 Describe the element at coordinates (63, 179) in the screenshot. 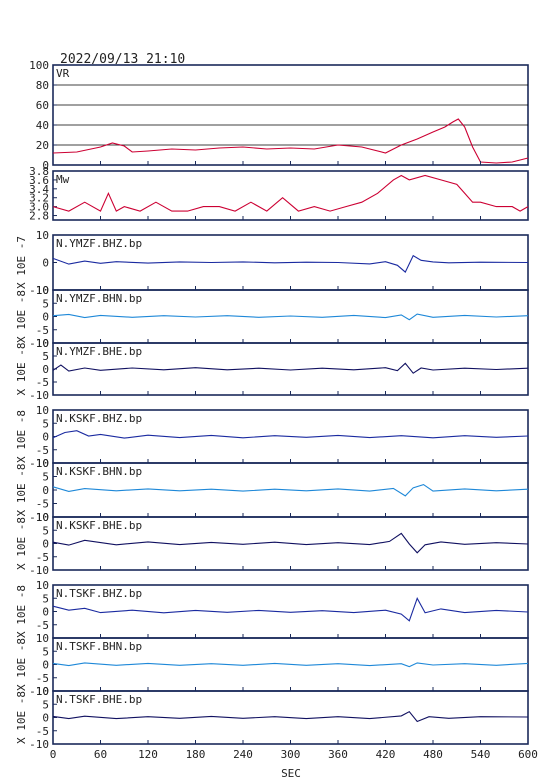

I see `panel-label: Mw` at that location.